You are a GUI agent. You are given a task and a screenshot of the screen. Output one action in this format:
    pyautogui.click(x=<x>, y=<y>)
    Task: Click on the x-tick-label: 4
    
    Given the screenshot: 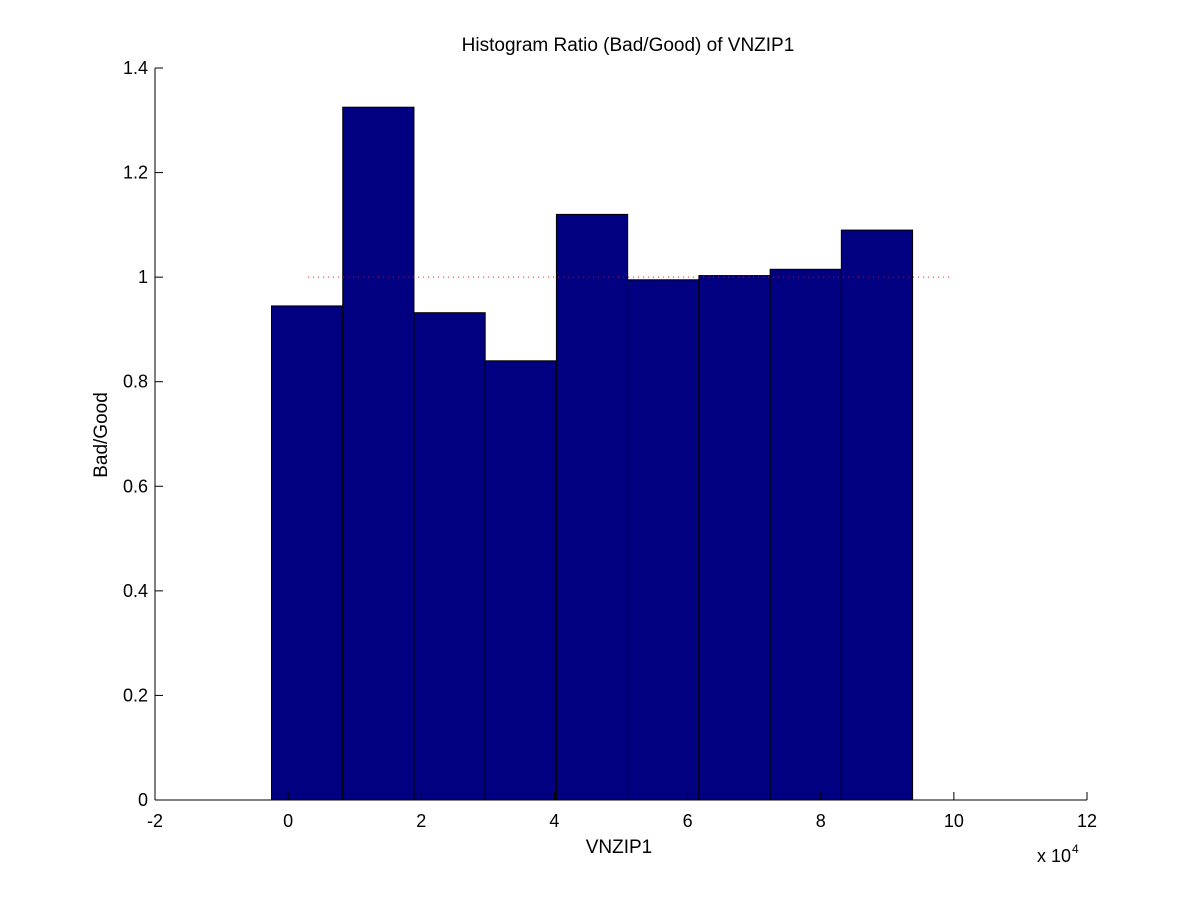 What is the action you would take?
    pyautogui.click(x=554, y=821)
    